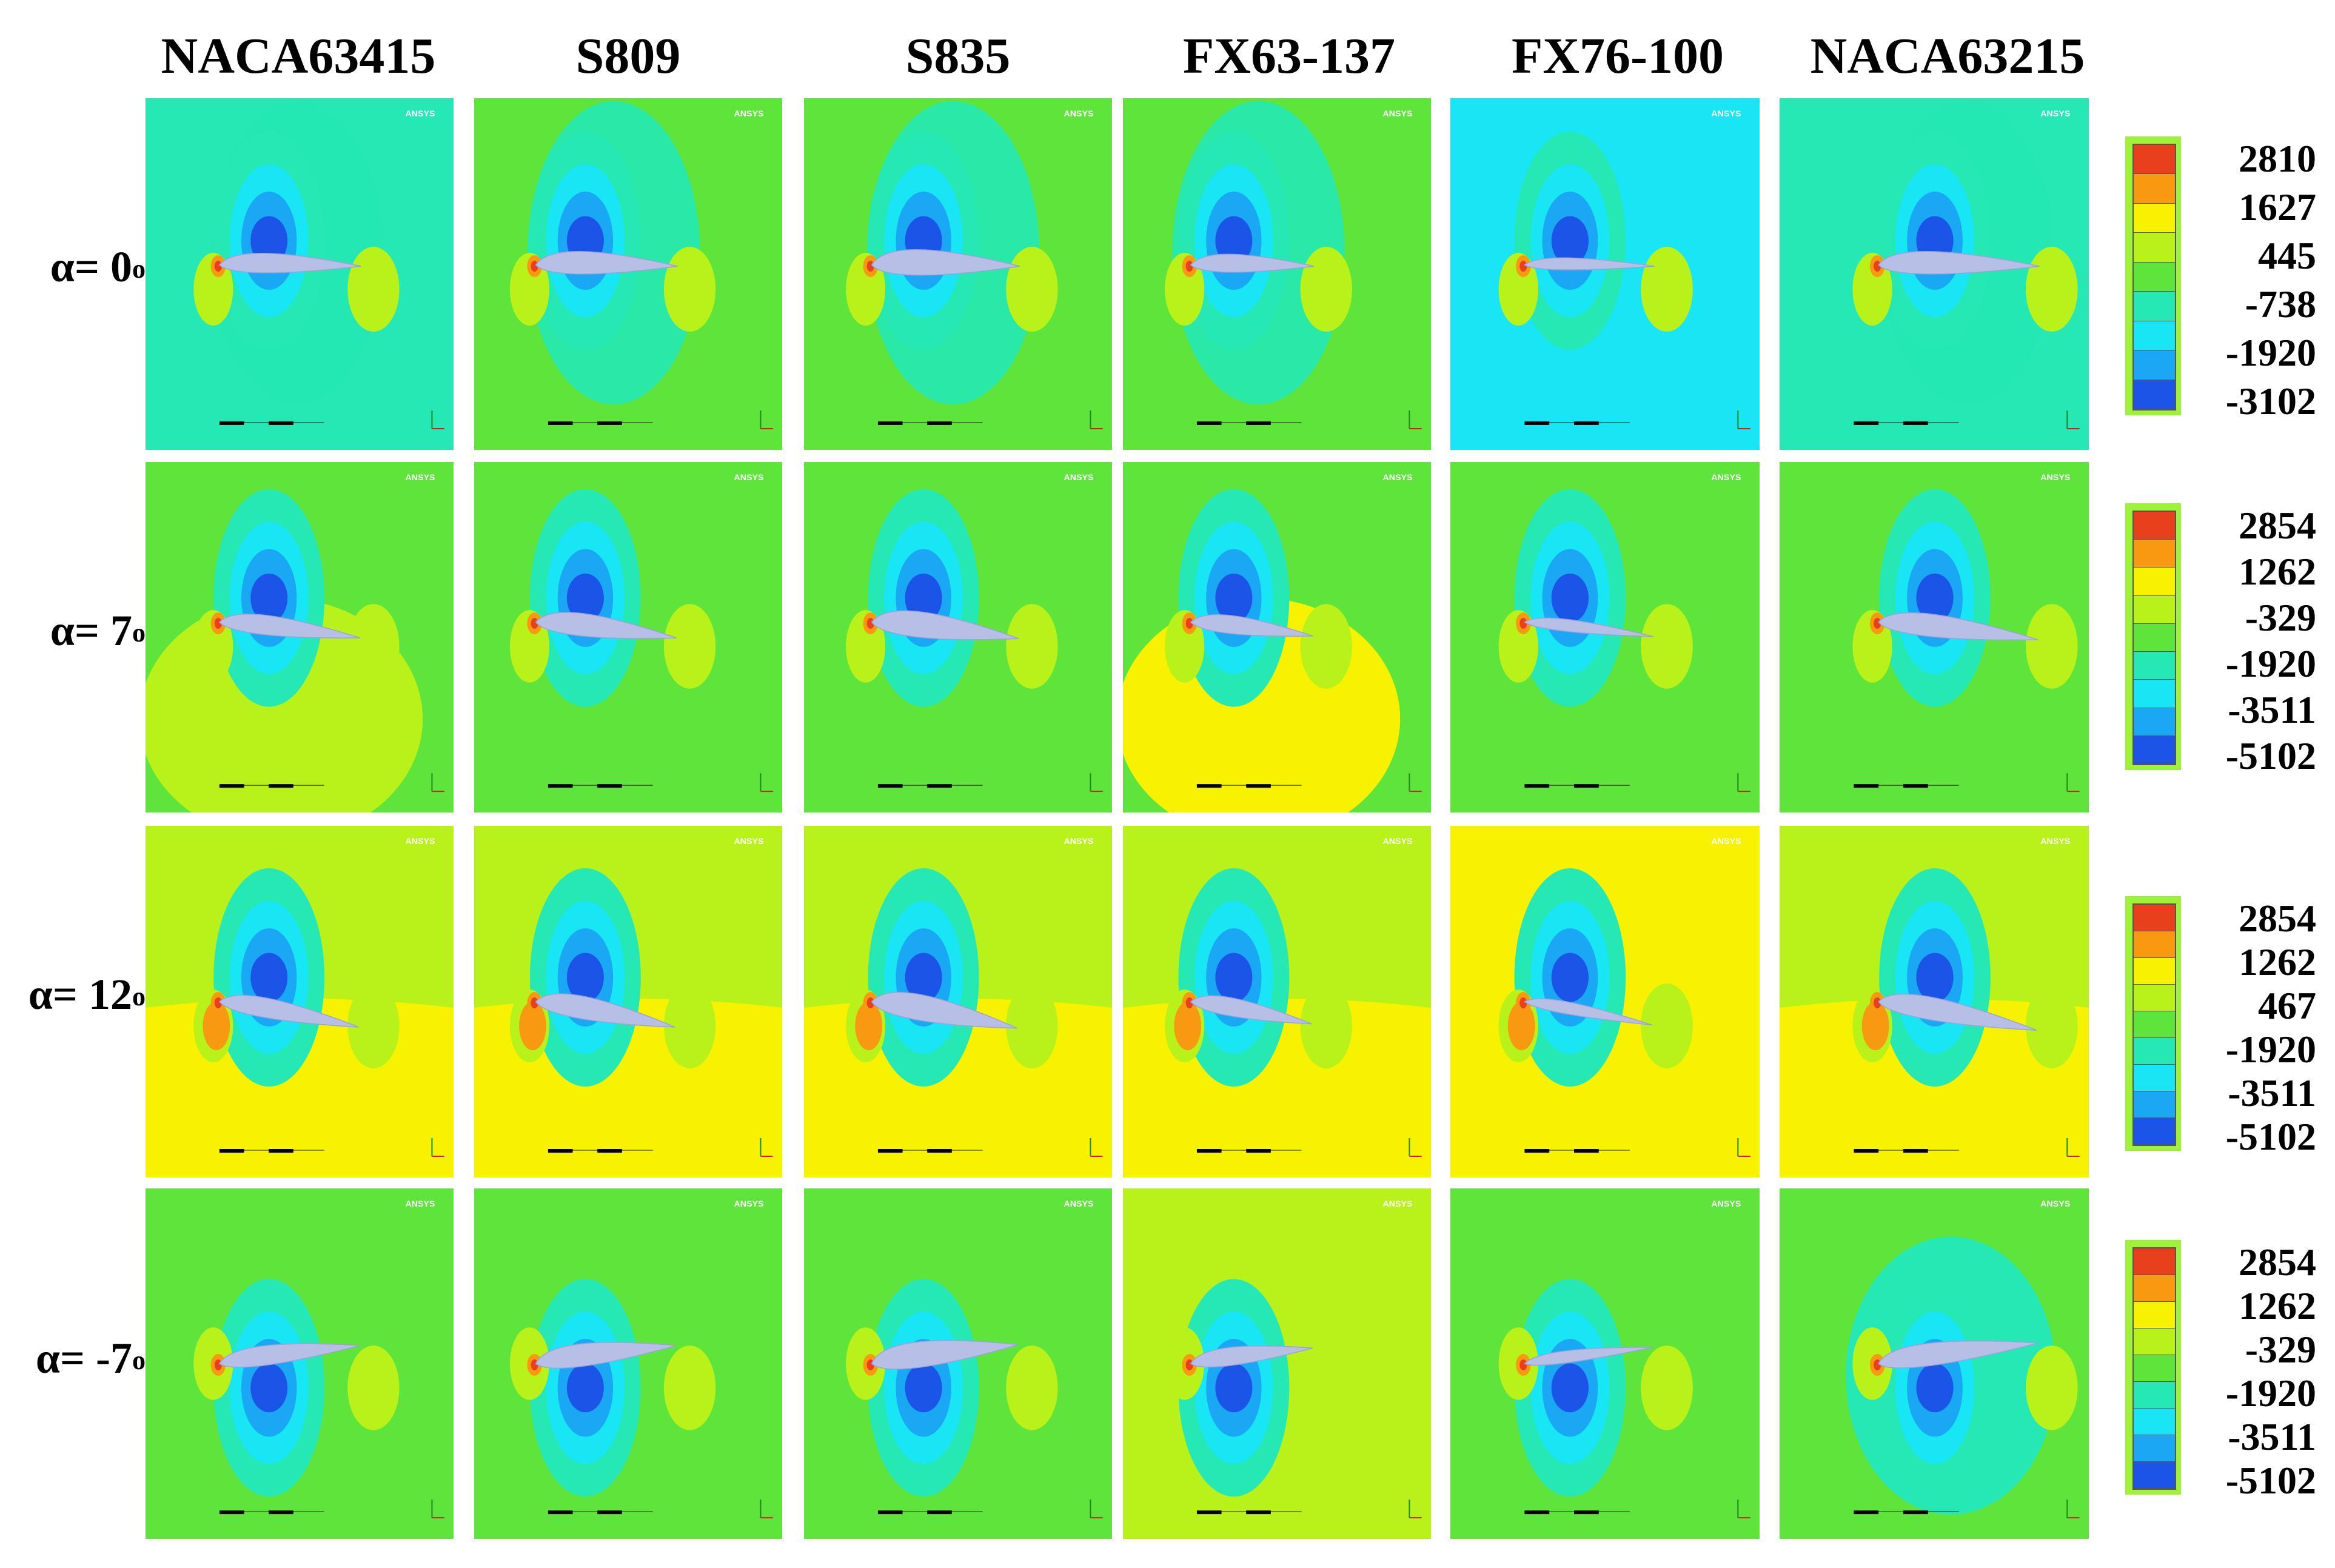  Describe the element at coordinates (2277, 962) in the screenshot. I see `colorbar-label: 1262` at that location.